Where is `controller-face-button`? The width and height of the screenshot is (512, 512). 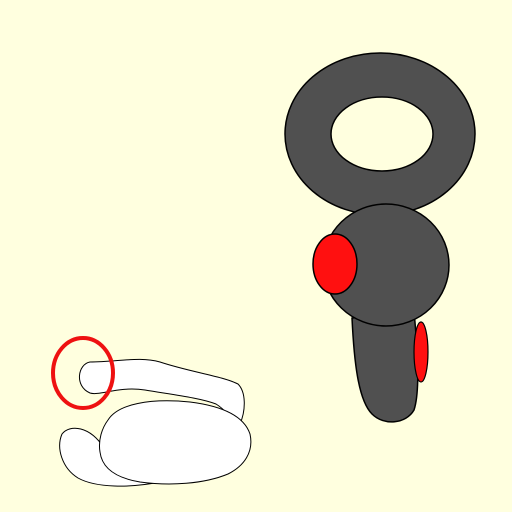 controller-face-button is located at coordinates (335, 264).